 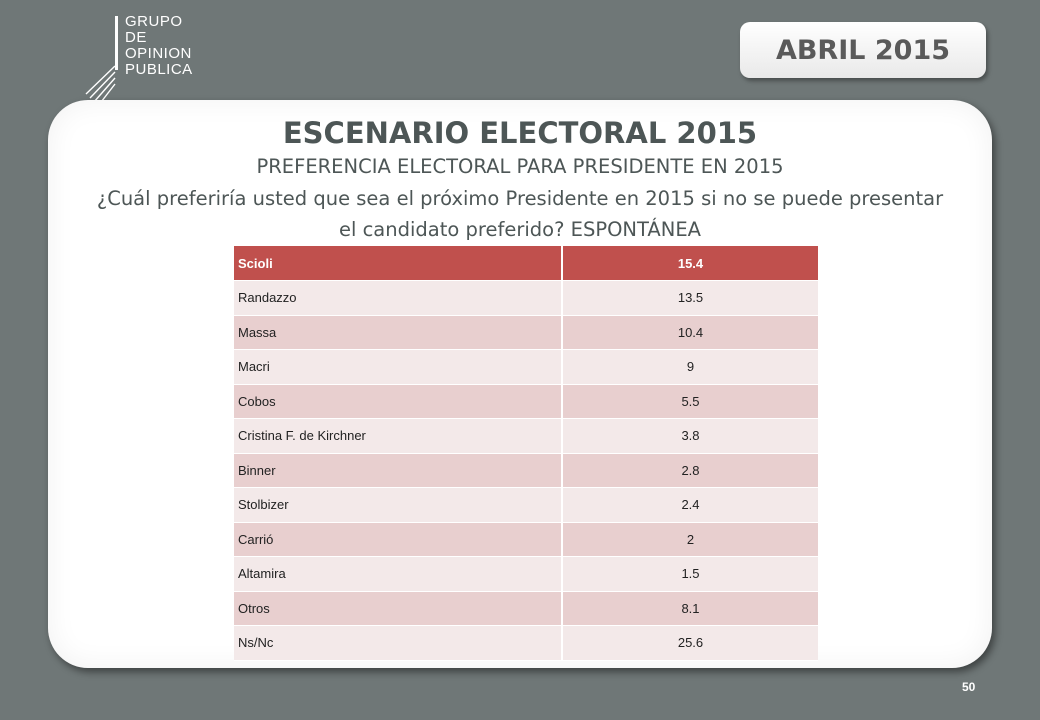 I want to click on table-header-row: Scioli 15.4, so click(x=526, y=263).